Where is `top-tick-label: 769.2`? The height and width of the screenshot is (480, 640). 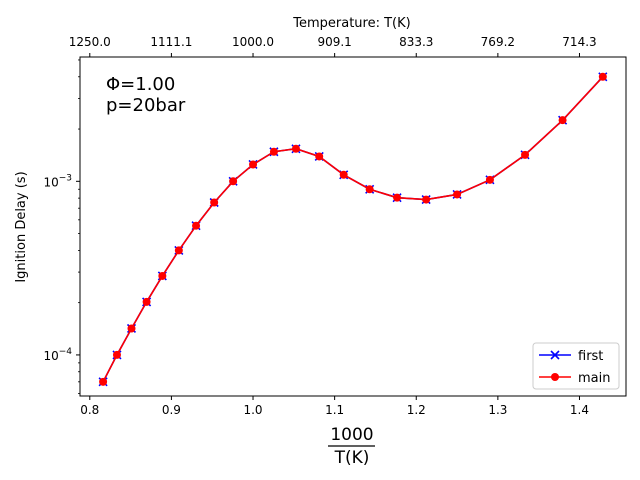
top-tick-label: 769.2 is located at coordinates (498, 42).